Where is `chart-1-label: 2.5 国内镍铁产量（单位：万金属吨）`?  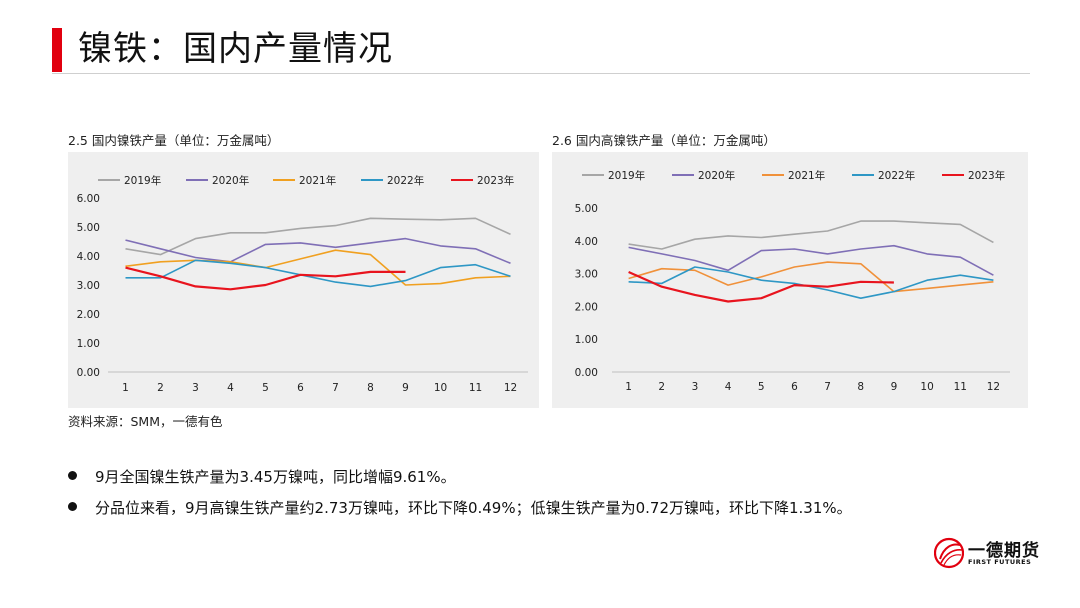 chart-1-label: 2.5 国内镍铁产量（单位：万金属吨） is located at coordinates (174, 140).